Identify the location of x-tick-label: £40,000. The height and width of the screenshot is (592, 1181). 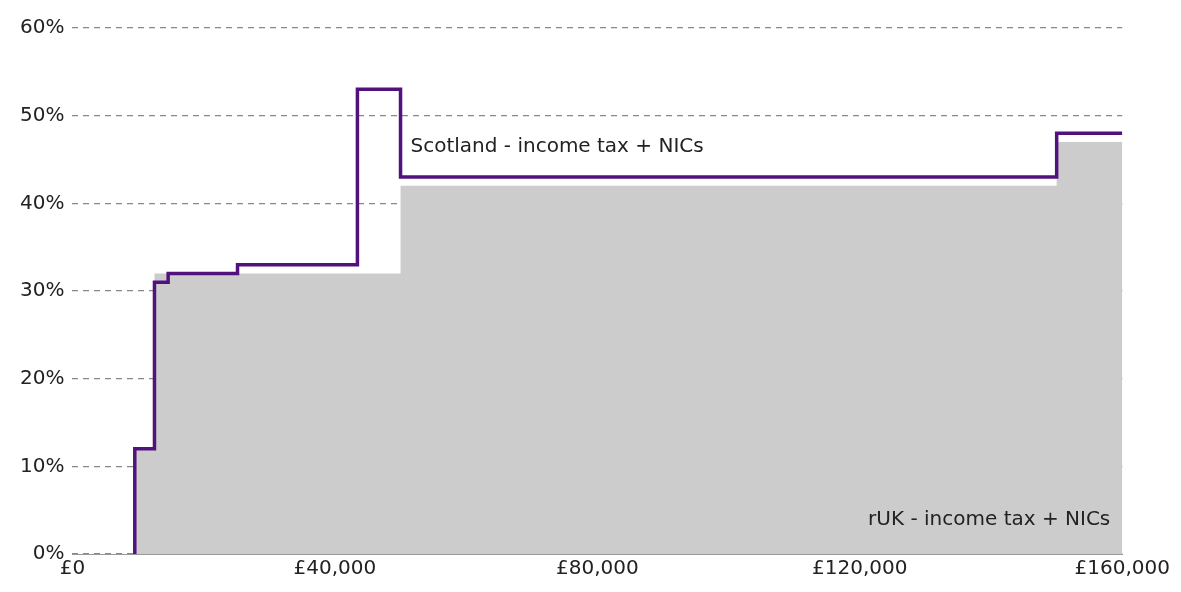
(335, 567).